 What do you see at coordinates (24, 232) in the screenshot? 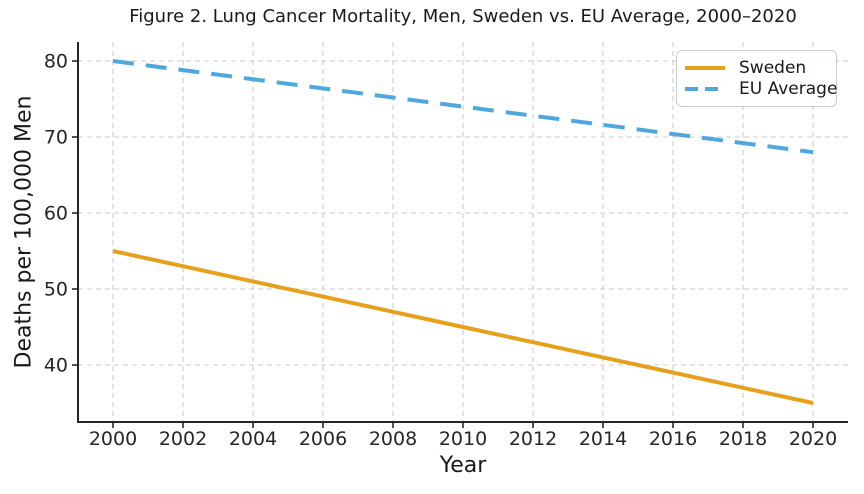
I see `y-axis-label: Deaths per 100,000 Men` at bounding box center [24, 232].